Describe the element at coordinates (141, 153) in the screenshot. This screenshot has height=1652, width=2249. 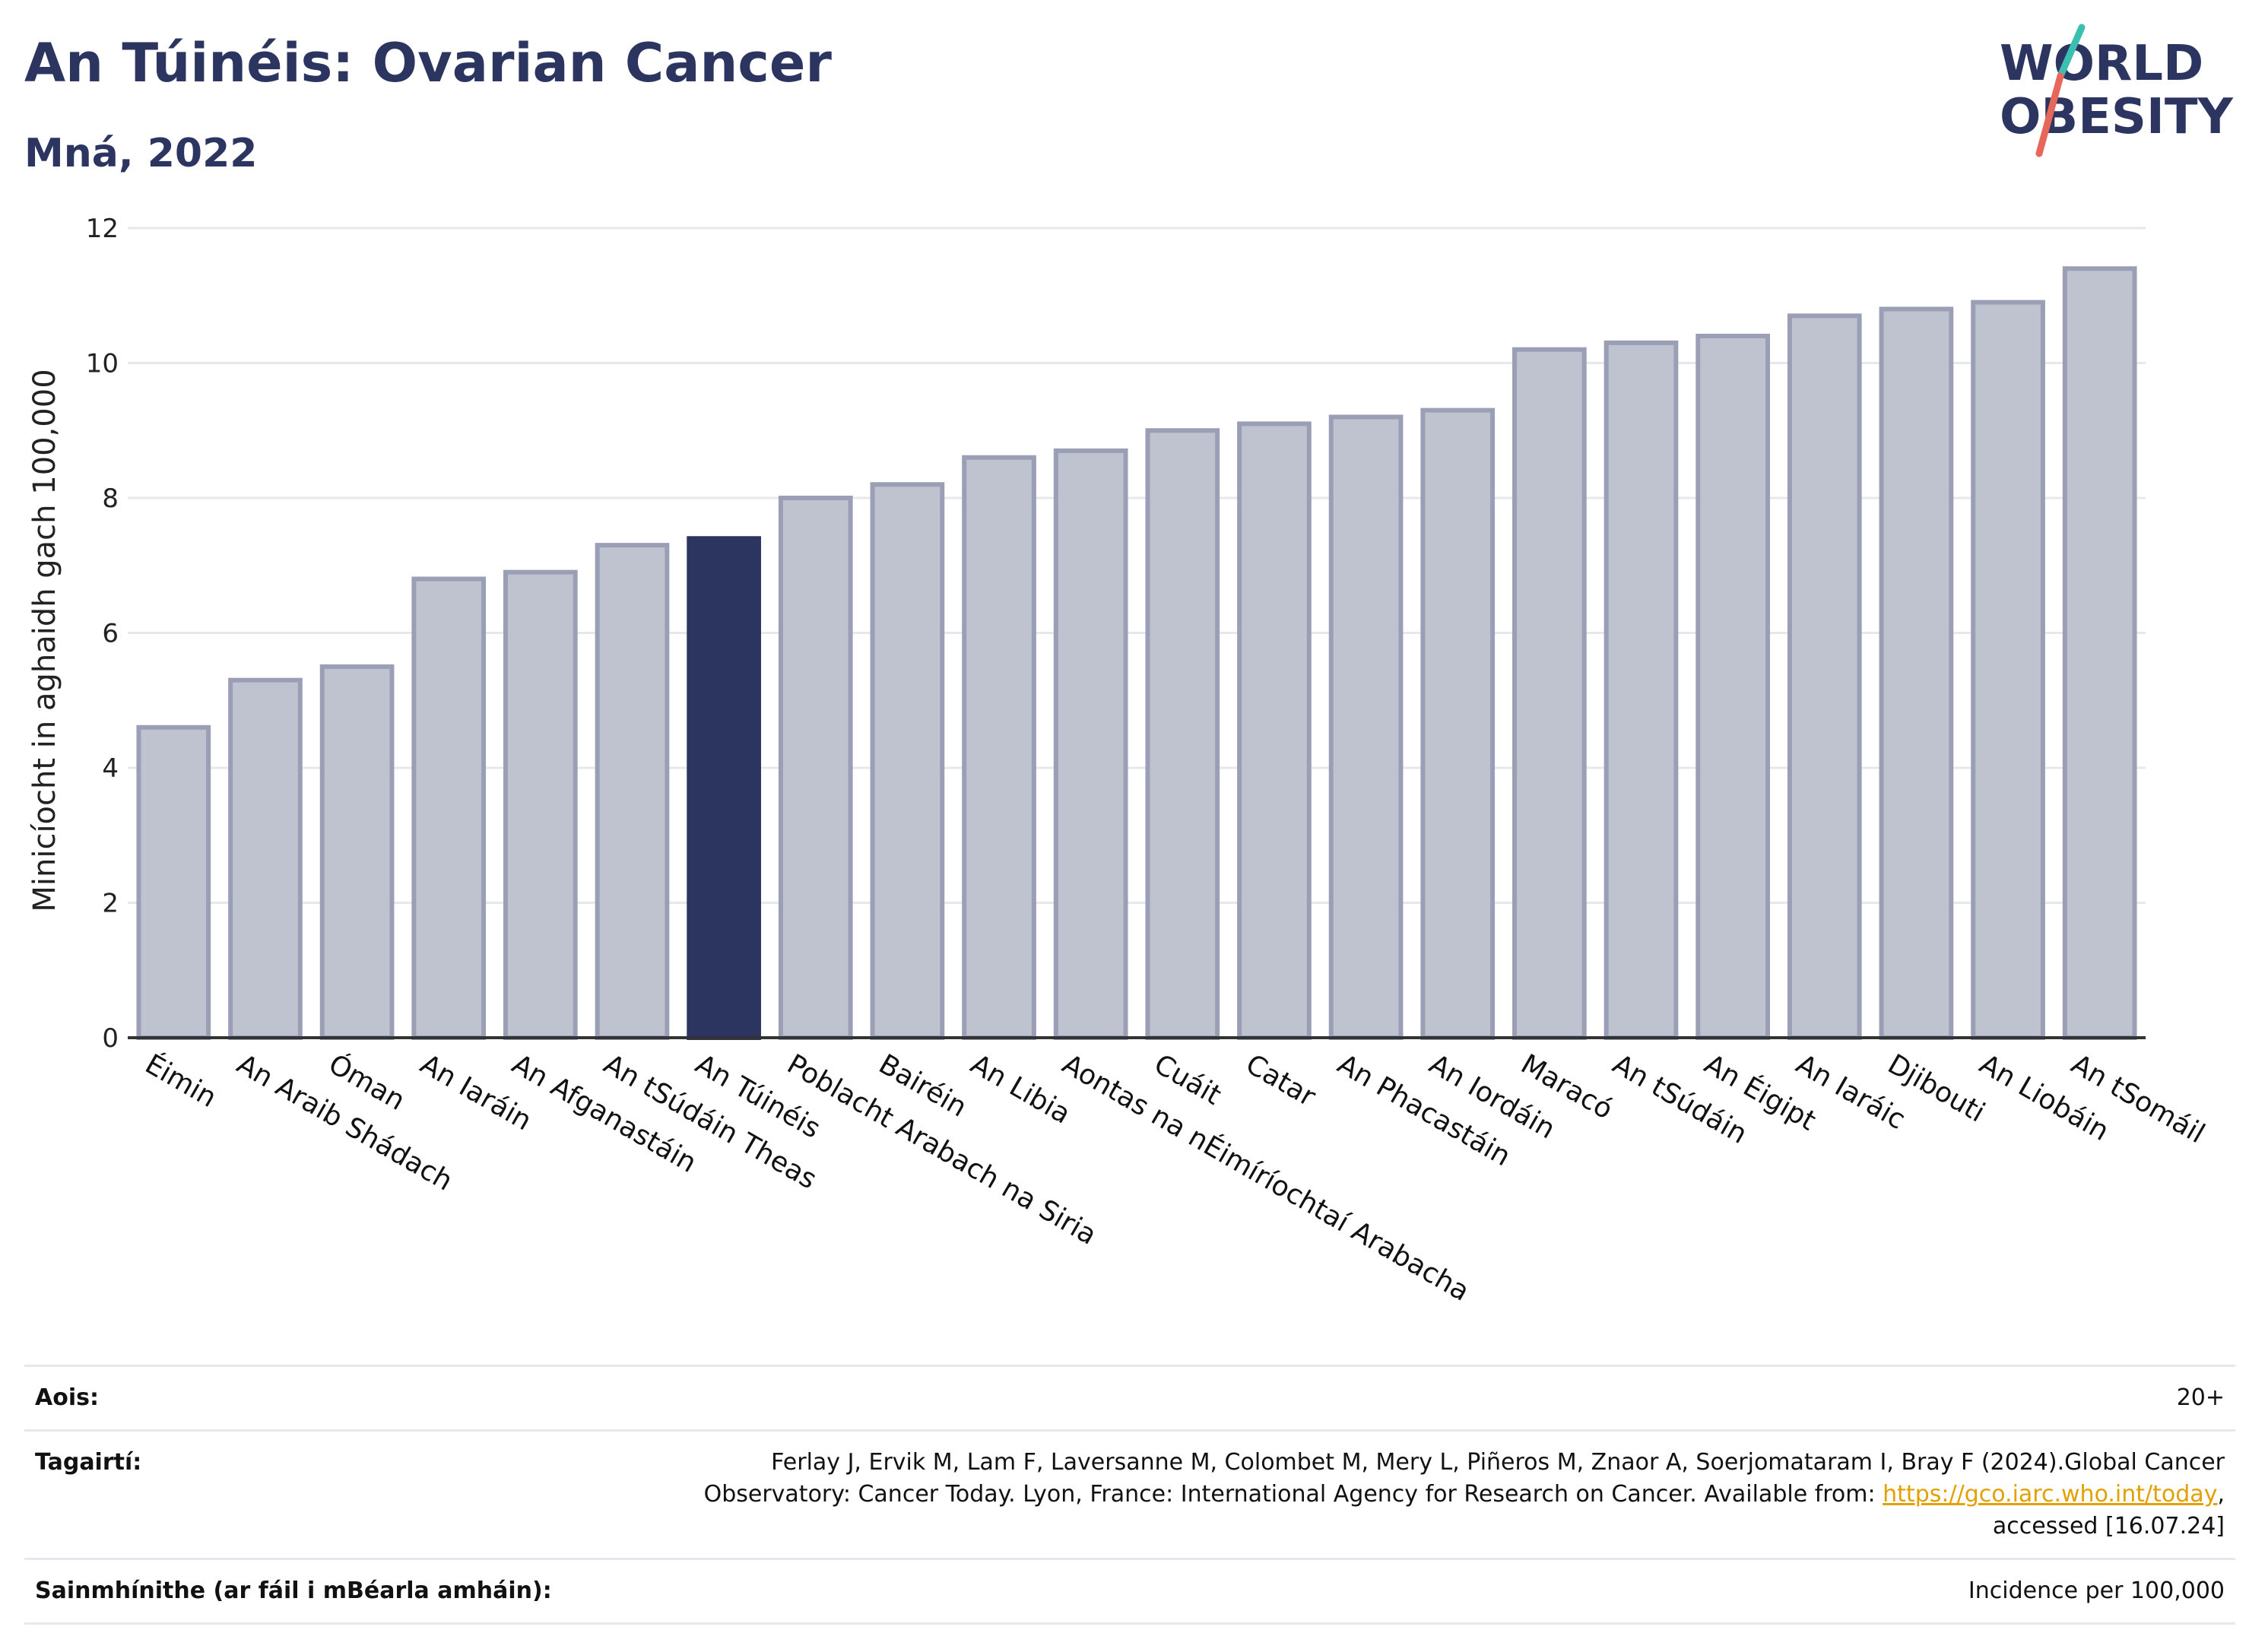
I see `page-subtitle: Mná, 2022` at that location.